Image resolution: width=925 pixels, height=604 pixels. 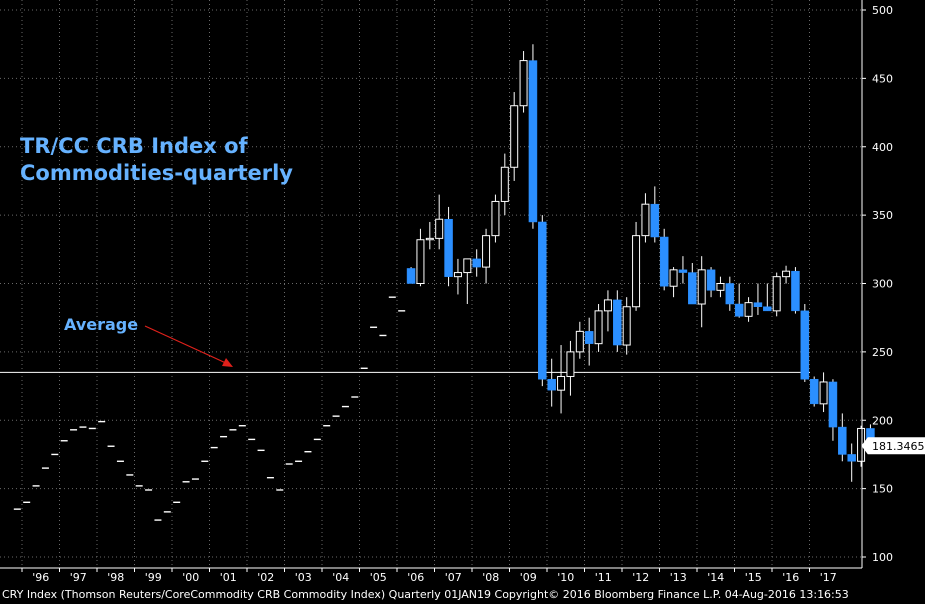 I want to click on average-annotation: Average, so click(x=101, y=324).